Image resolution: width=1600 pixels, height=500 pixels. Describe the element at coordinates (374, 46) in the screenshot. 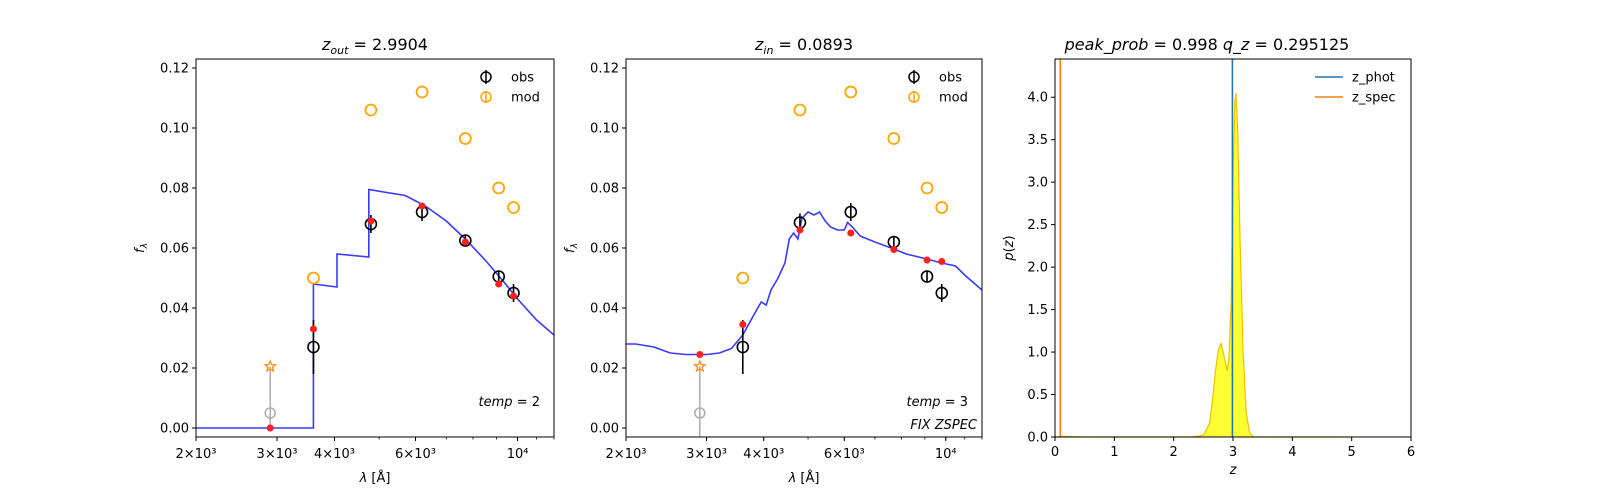

I see `panel-title: zout = 2.9904` at that location.